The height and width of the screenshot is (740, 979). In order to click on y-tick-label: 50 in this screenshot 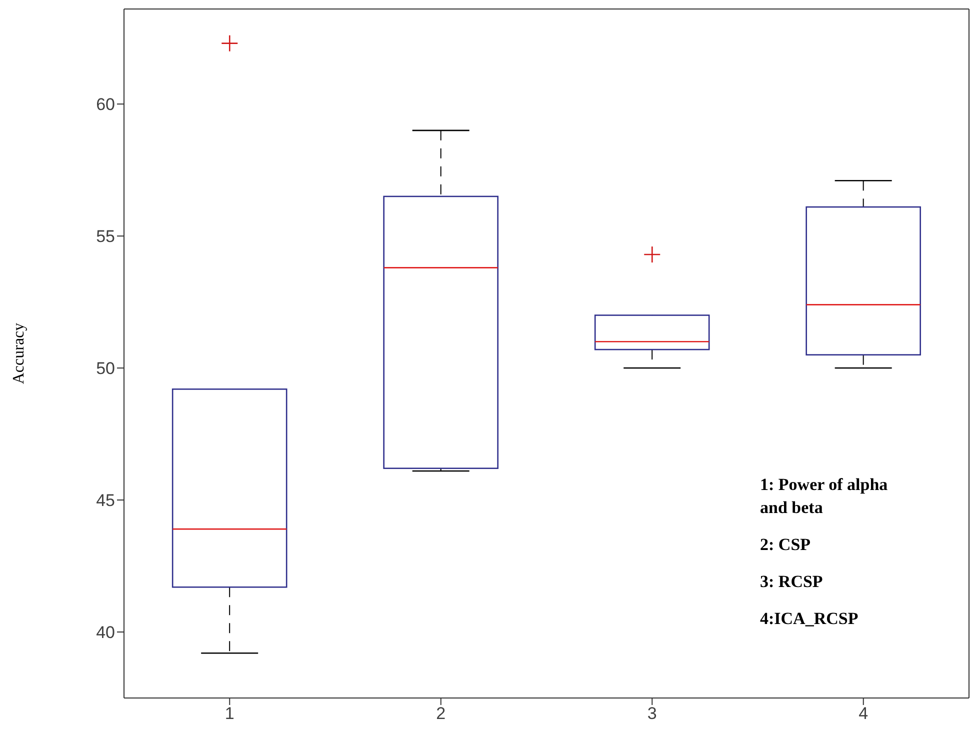, I will do `click(105, 368)`.